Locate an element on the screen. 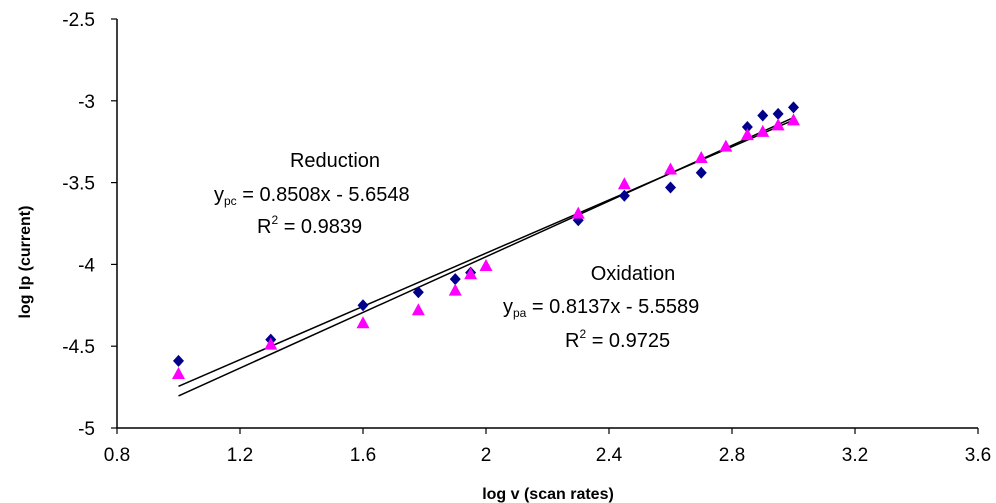 The height and width of the screenshot is (503, 996). x-tick-label: 1.6 is located at coordinates (363, 455).